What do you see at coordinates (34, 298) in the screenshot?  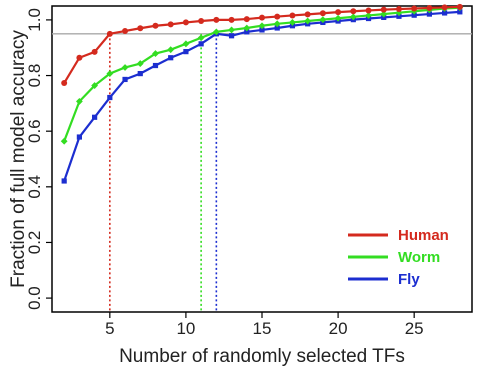 I see `y-tick-label: 0.0` at bounding box center [34, 298].